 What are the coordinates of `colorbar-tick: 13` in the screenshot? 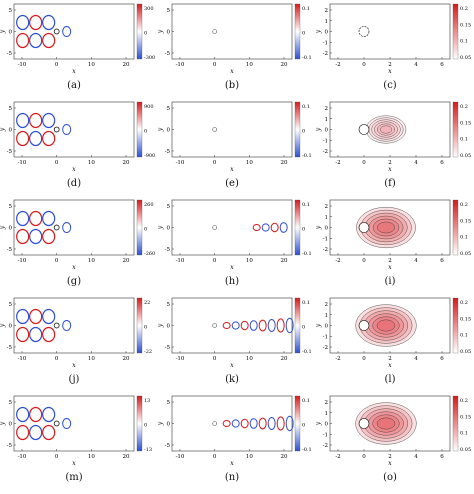 It's located at (147, 401).